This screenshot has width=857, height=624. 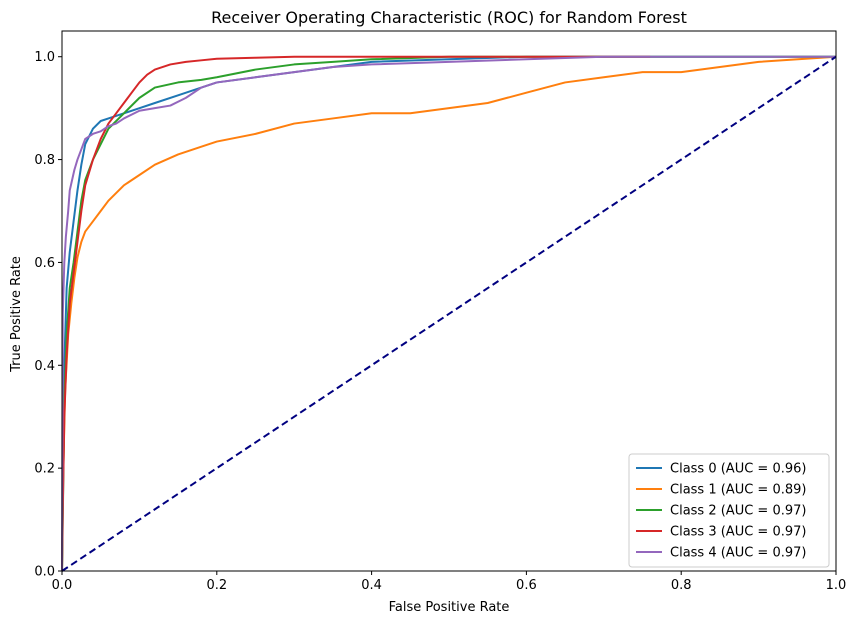 What do you see at coordinates (44, 263) in the screenshot?
I see `y-tick-label: 0.6` at bounding box center [44, 263].